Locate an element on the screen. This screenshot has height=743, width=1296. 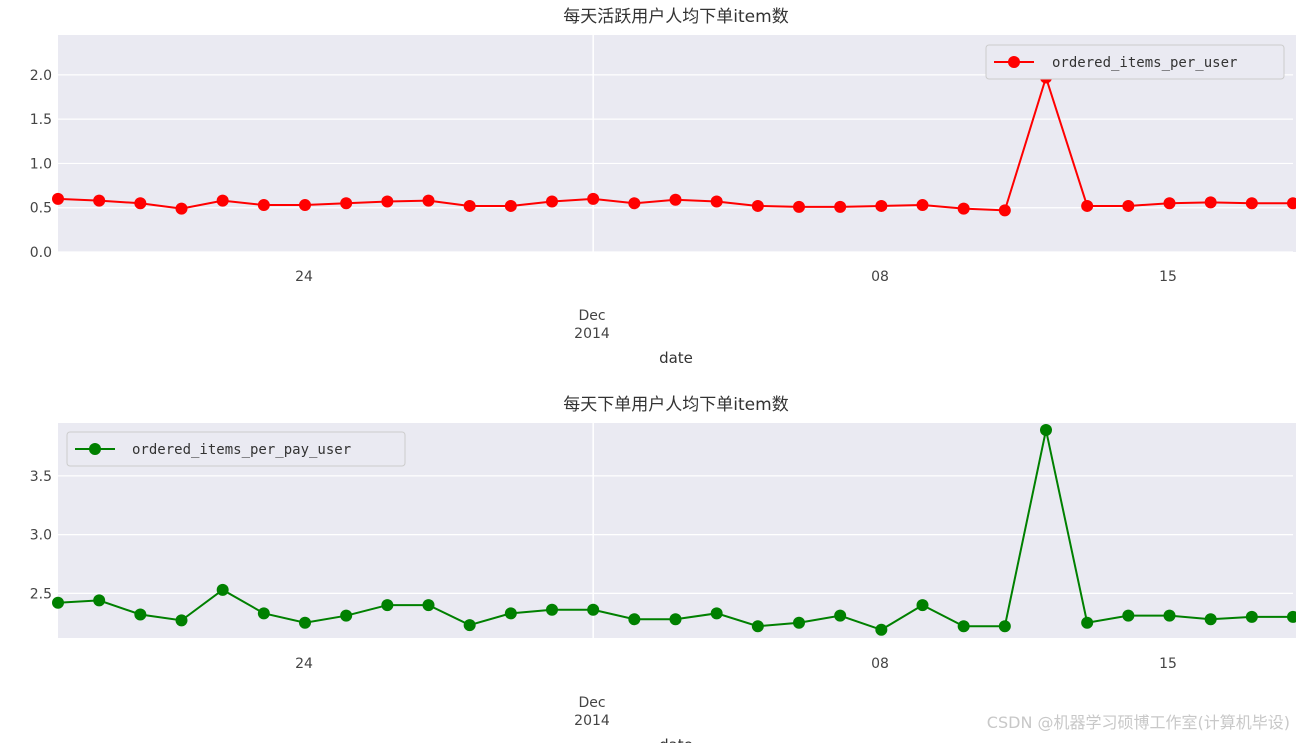
chart-top-xlabel: date is located at coordinates (676, 358).